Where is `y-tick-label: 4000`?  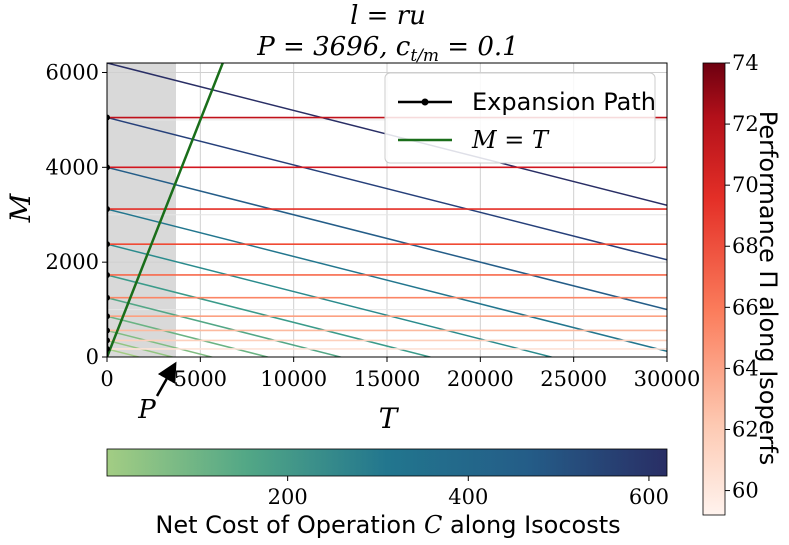
y-tick-label: 4000 is located at coordinates (72, 167).